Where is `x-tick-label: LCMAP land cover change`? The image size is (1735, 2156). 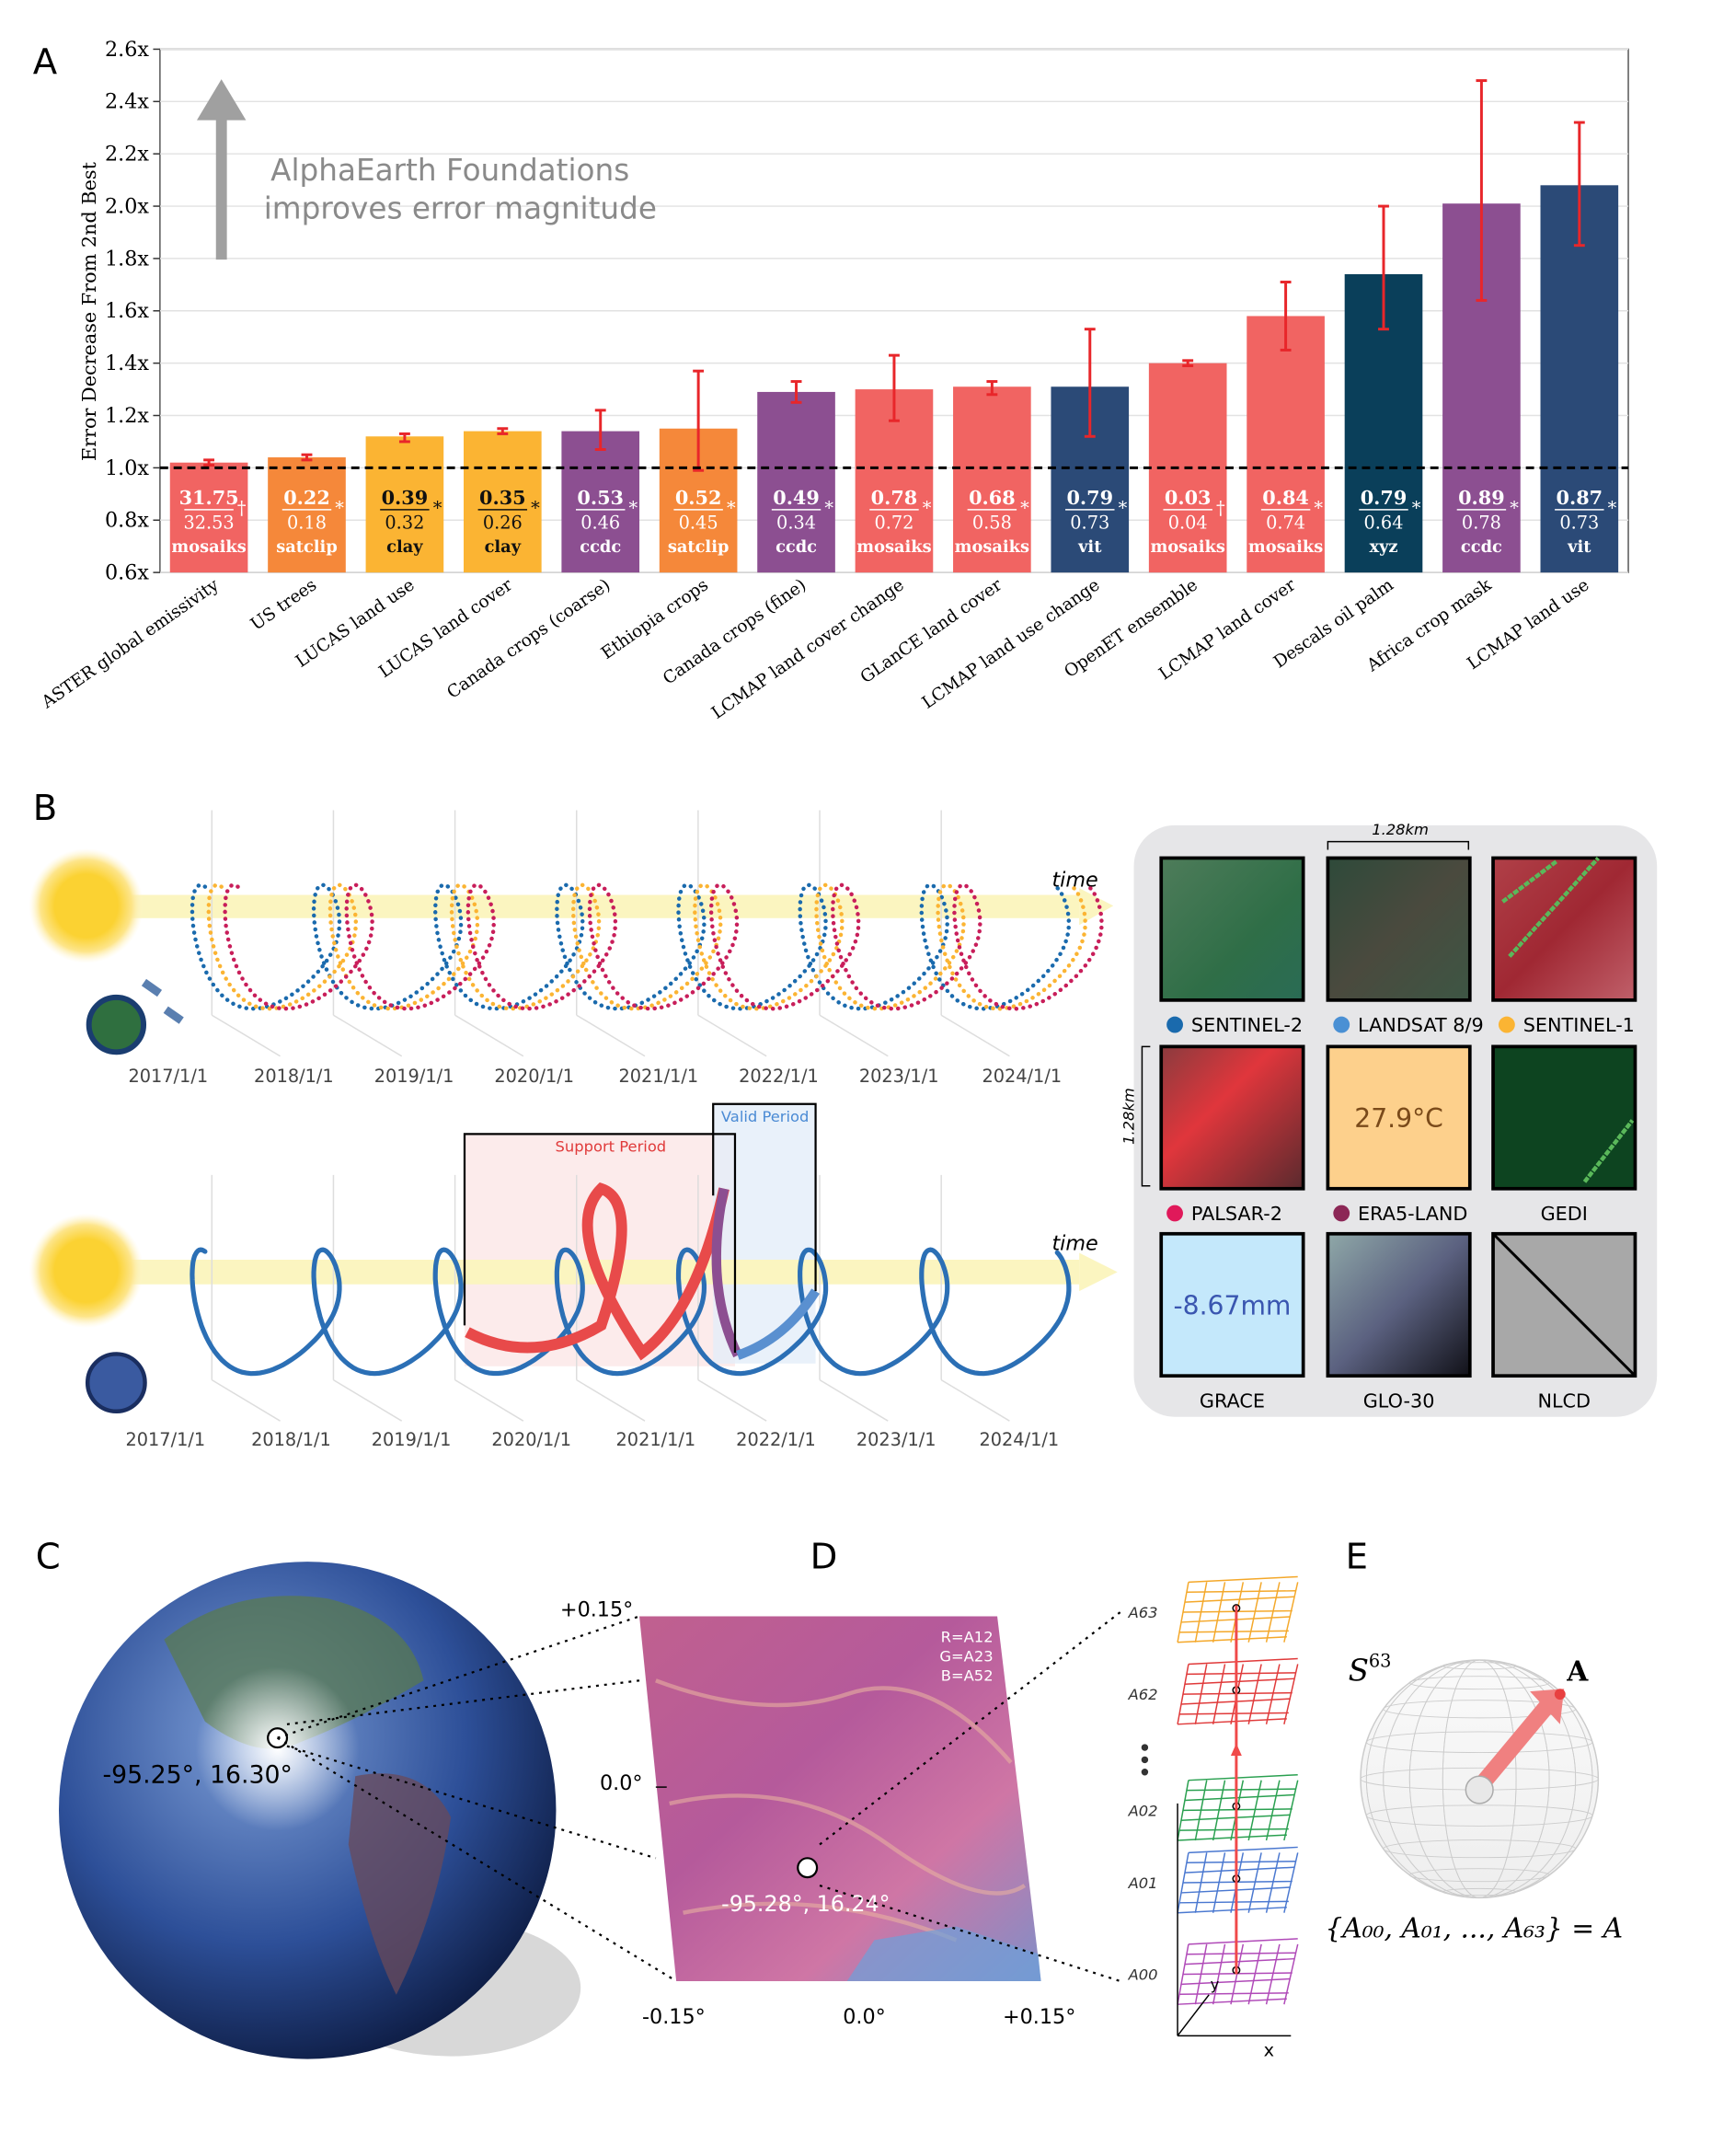 x-tick-label: LCMAP land cover change is located at coordinates (808, 649).